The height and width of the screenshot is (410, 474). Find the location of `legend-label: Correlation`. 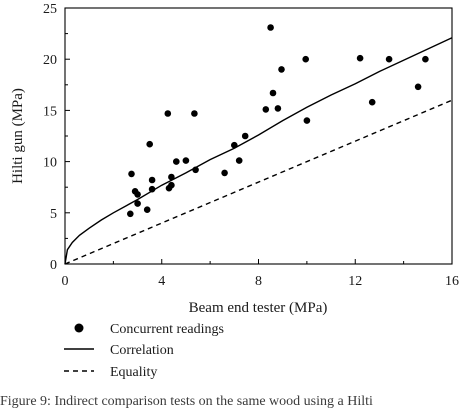

legend-label: Correlation is located at coordinates (142, 350).